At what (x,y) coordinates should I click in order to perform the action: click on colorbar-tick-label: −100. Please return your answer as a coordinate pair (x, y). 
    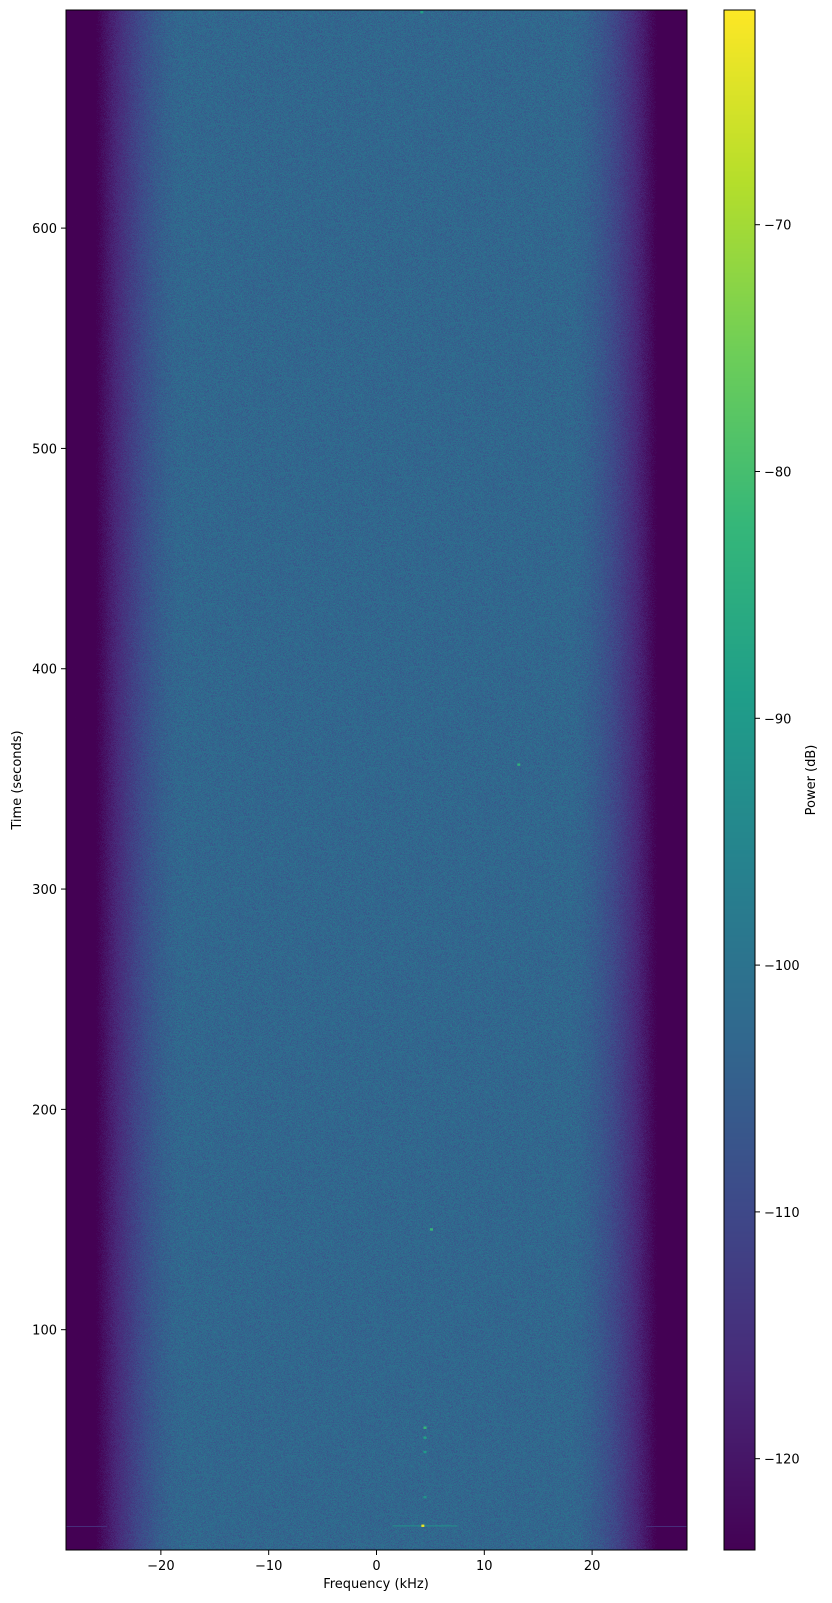
    Looking at the image, I should click on (782, 966).